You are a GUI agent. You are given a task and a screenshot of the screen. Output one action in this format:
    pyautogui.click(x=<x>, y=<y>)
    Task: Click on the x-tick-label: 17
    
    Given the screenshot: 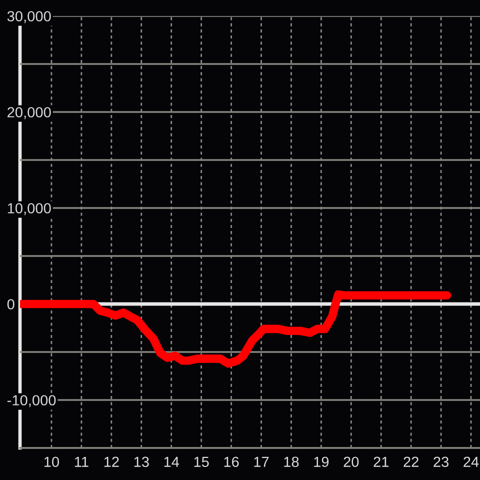 What is the action you would take?
    pyautogui.click(x=261, y=461)
    